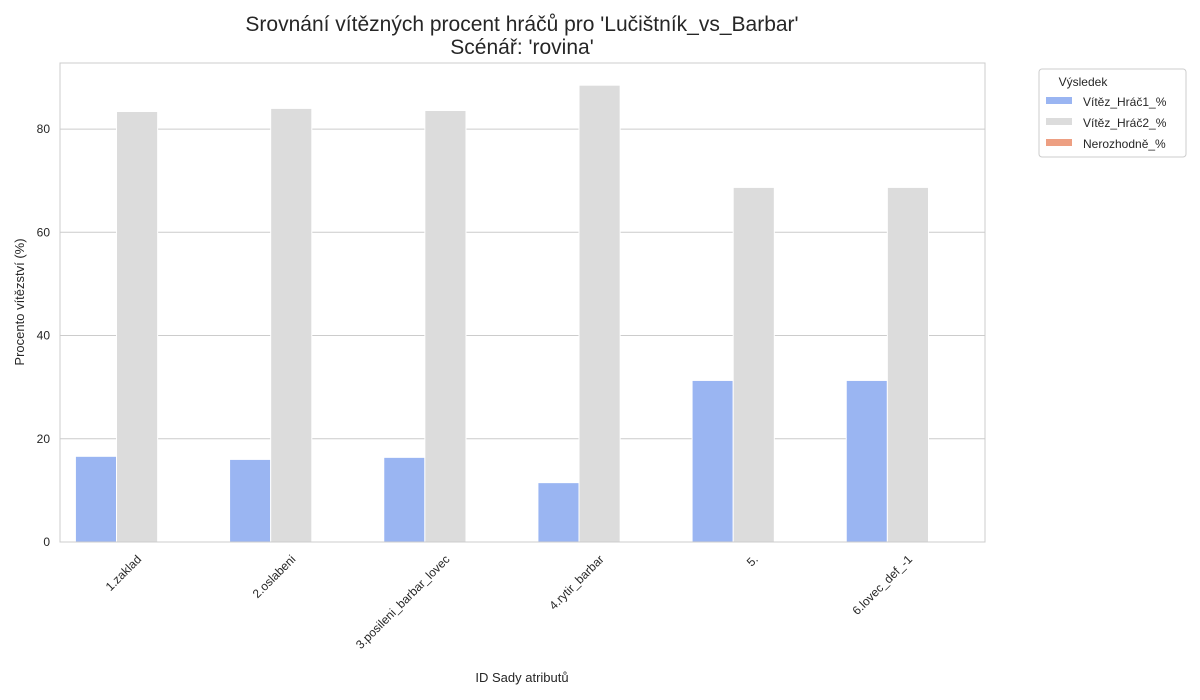 Image resolution: width=1200 pixels, height=700 pixels. What do you see at coordinates (19, 301) in the screenshot?
I see `y-axis-label: Procento vítězství (%)` at bounding box center [19, 301].